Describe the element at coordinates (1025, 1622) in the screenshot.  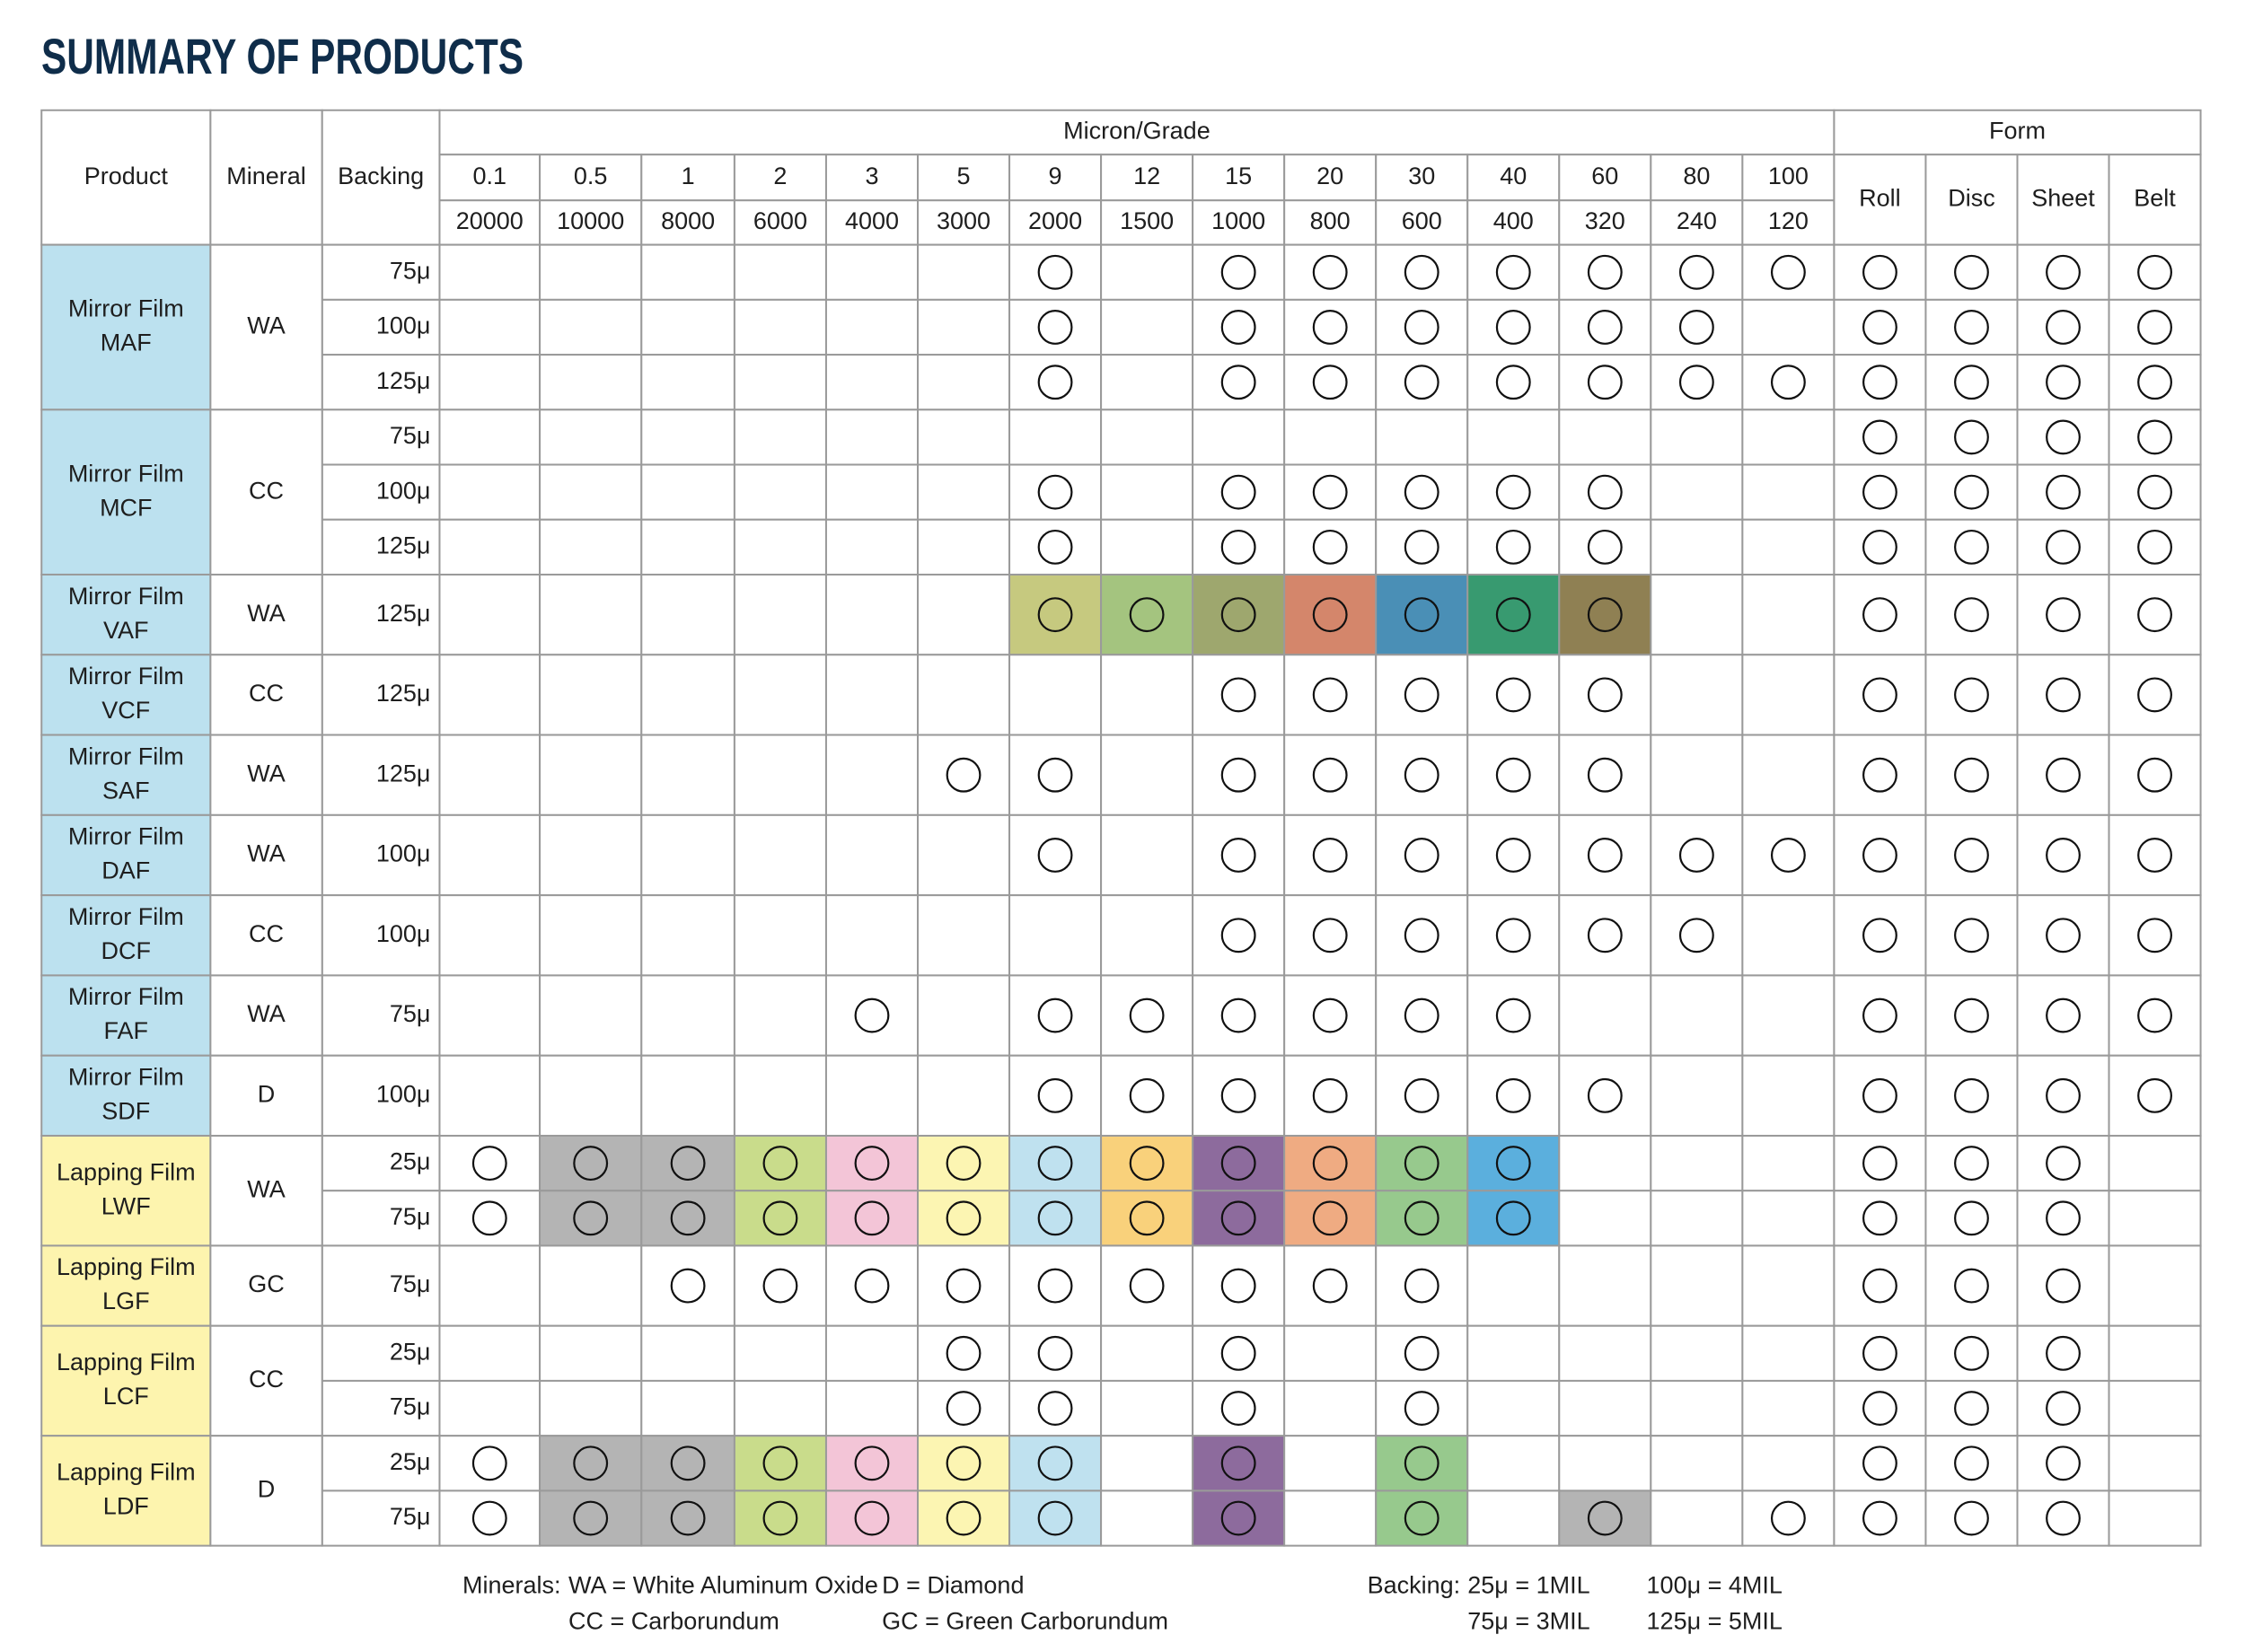
I see `legend-item: GC = Green Carborundum` at that location.